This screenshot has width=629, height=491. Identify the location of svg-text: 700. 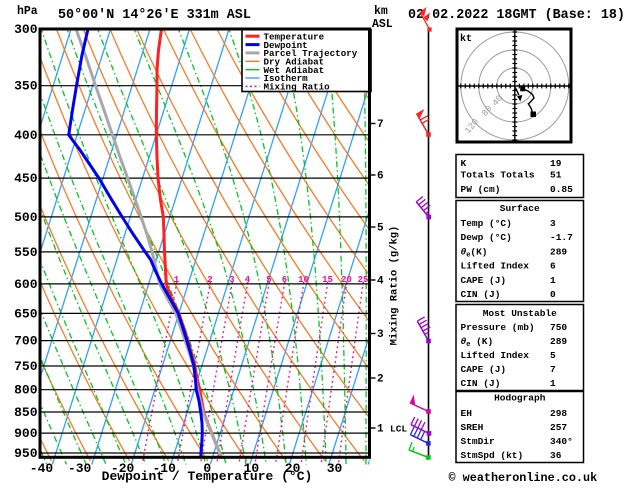
(26, 341).